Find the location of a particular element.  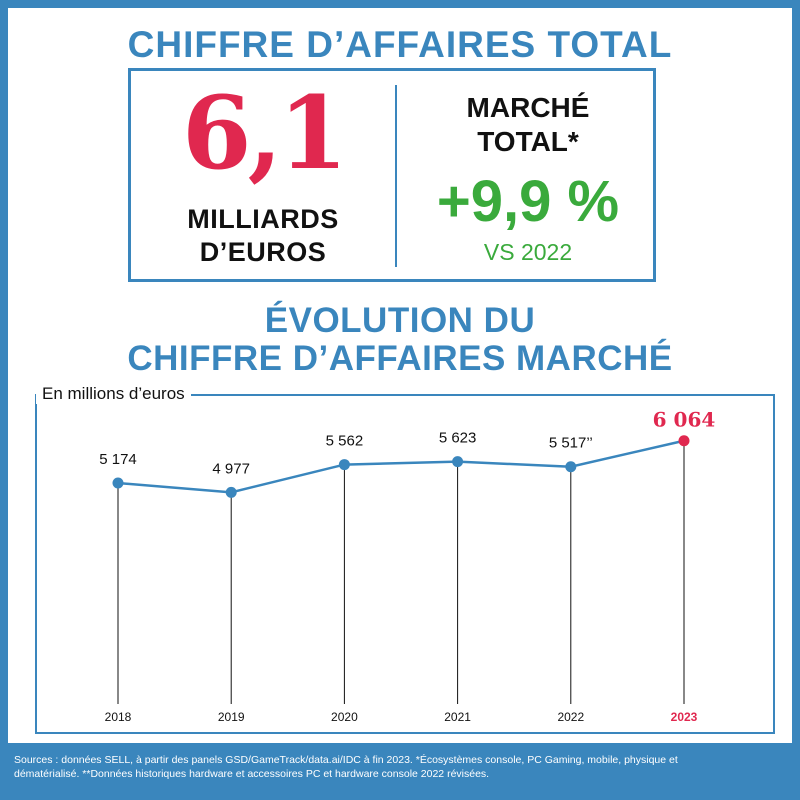

year-label-2021: 2021 is located at coordinates (457, 717).